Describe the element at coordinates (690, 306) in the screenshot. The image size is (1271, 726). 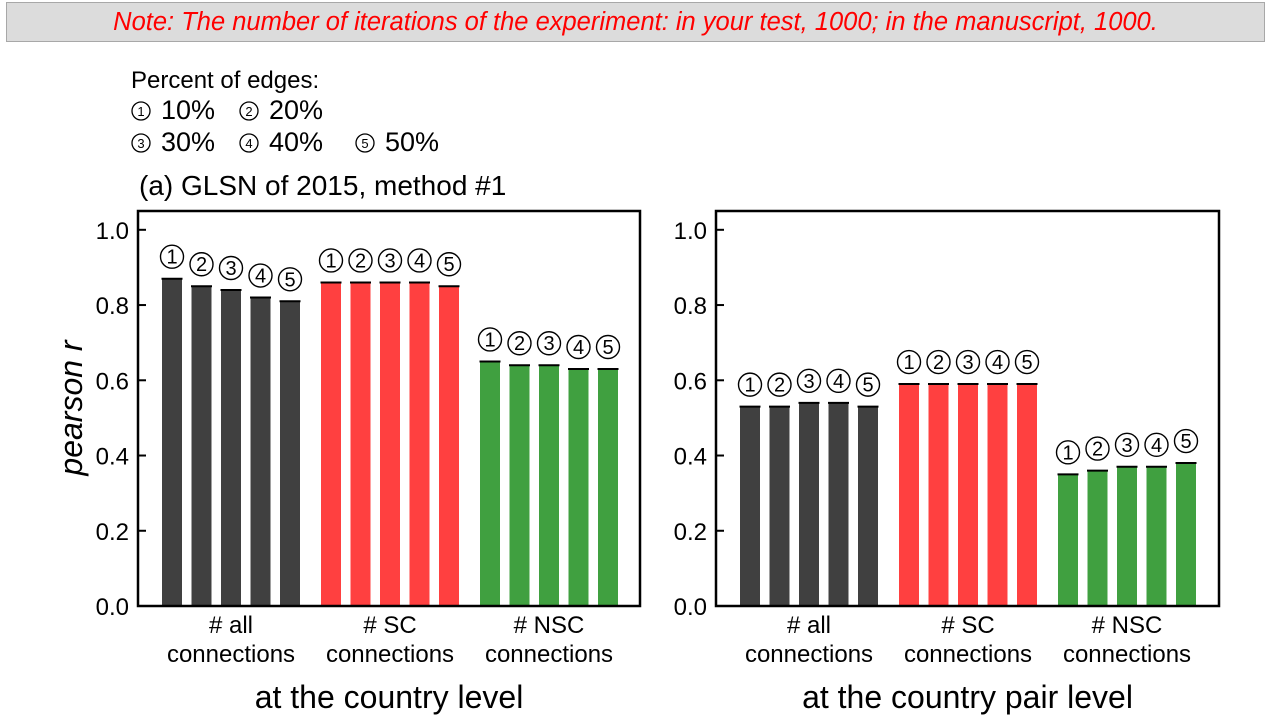
I see `y-tick-label: 0.8` at that location.